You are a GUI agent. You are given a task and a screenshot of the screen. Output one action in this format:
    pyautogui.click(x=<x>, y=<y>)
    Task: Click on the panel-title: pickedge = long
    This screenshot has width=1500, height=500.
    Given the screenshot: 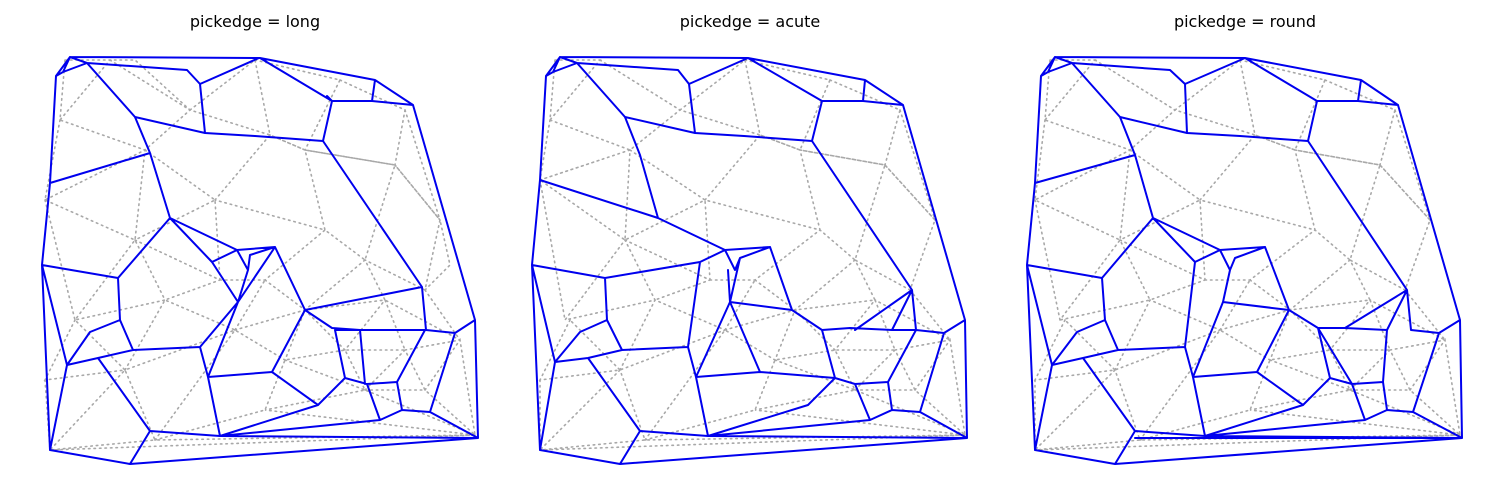 What is the action you would take?
    pyautogui.click(x=255, y=21)
    